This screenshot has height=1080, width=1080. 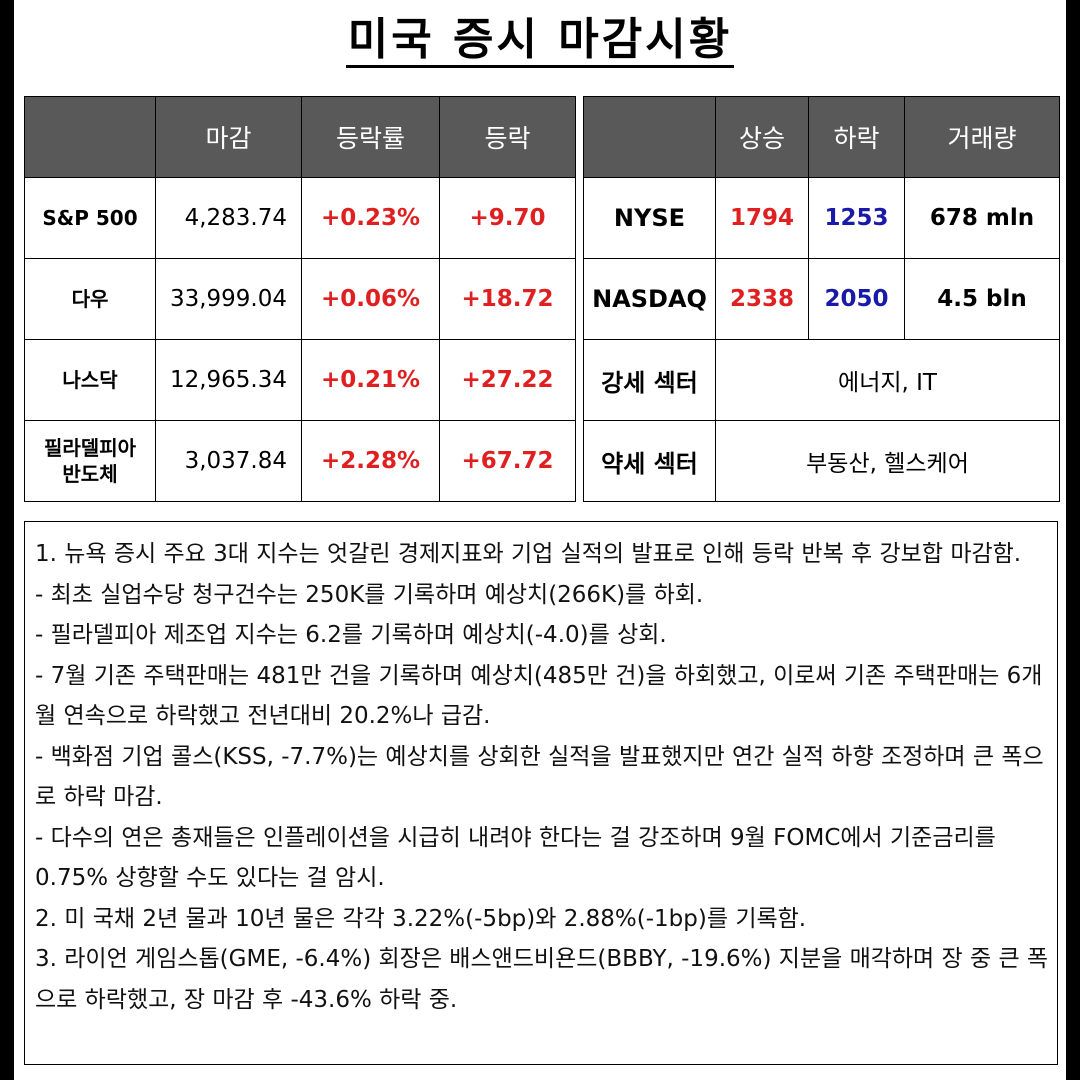 What do you see at coordinates (856, 137) in the screenshot?
I see `header-declines: 하락` at bounding box center [856, 137].